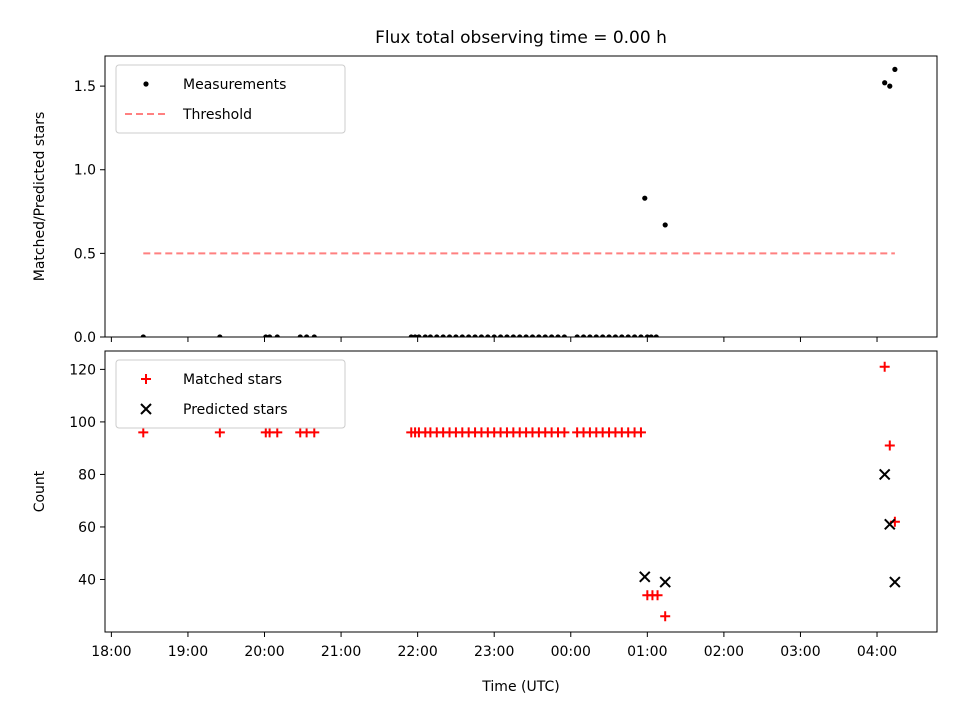 Image resolution: width=960 pixels, height=720 pixels. I want to click on legend-predicted-swatch, so click(146, 409).